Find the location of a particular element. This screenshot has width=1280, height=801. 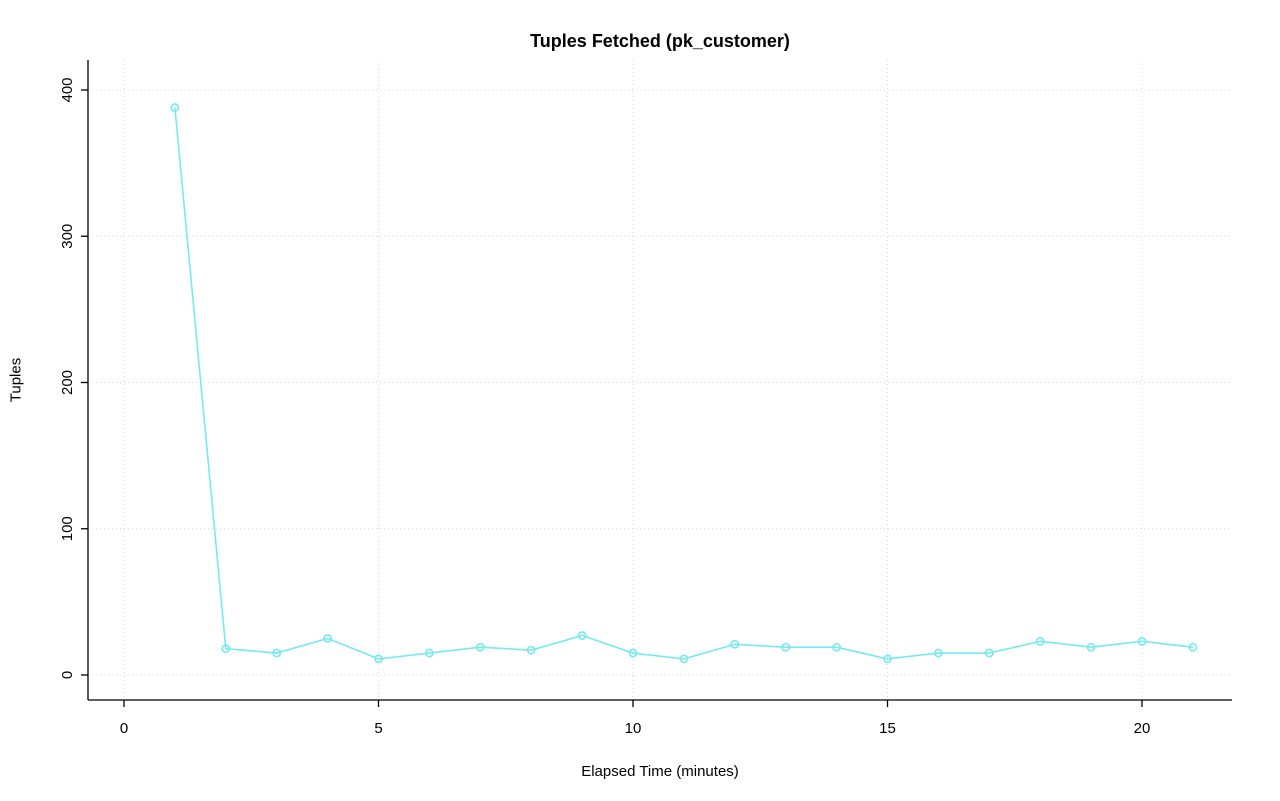

y-tick-label: 100 is located at coordinates (67, 528).